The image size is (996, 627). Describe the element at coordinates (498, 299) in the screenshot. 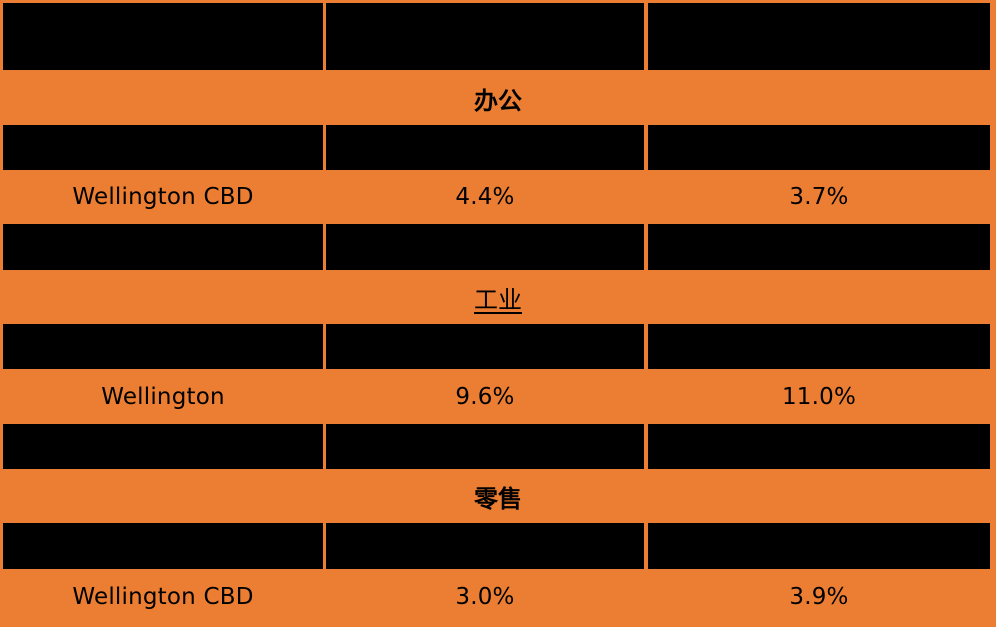

I see `section-title-text: 工业` at that location.